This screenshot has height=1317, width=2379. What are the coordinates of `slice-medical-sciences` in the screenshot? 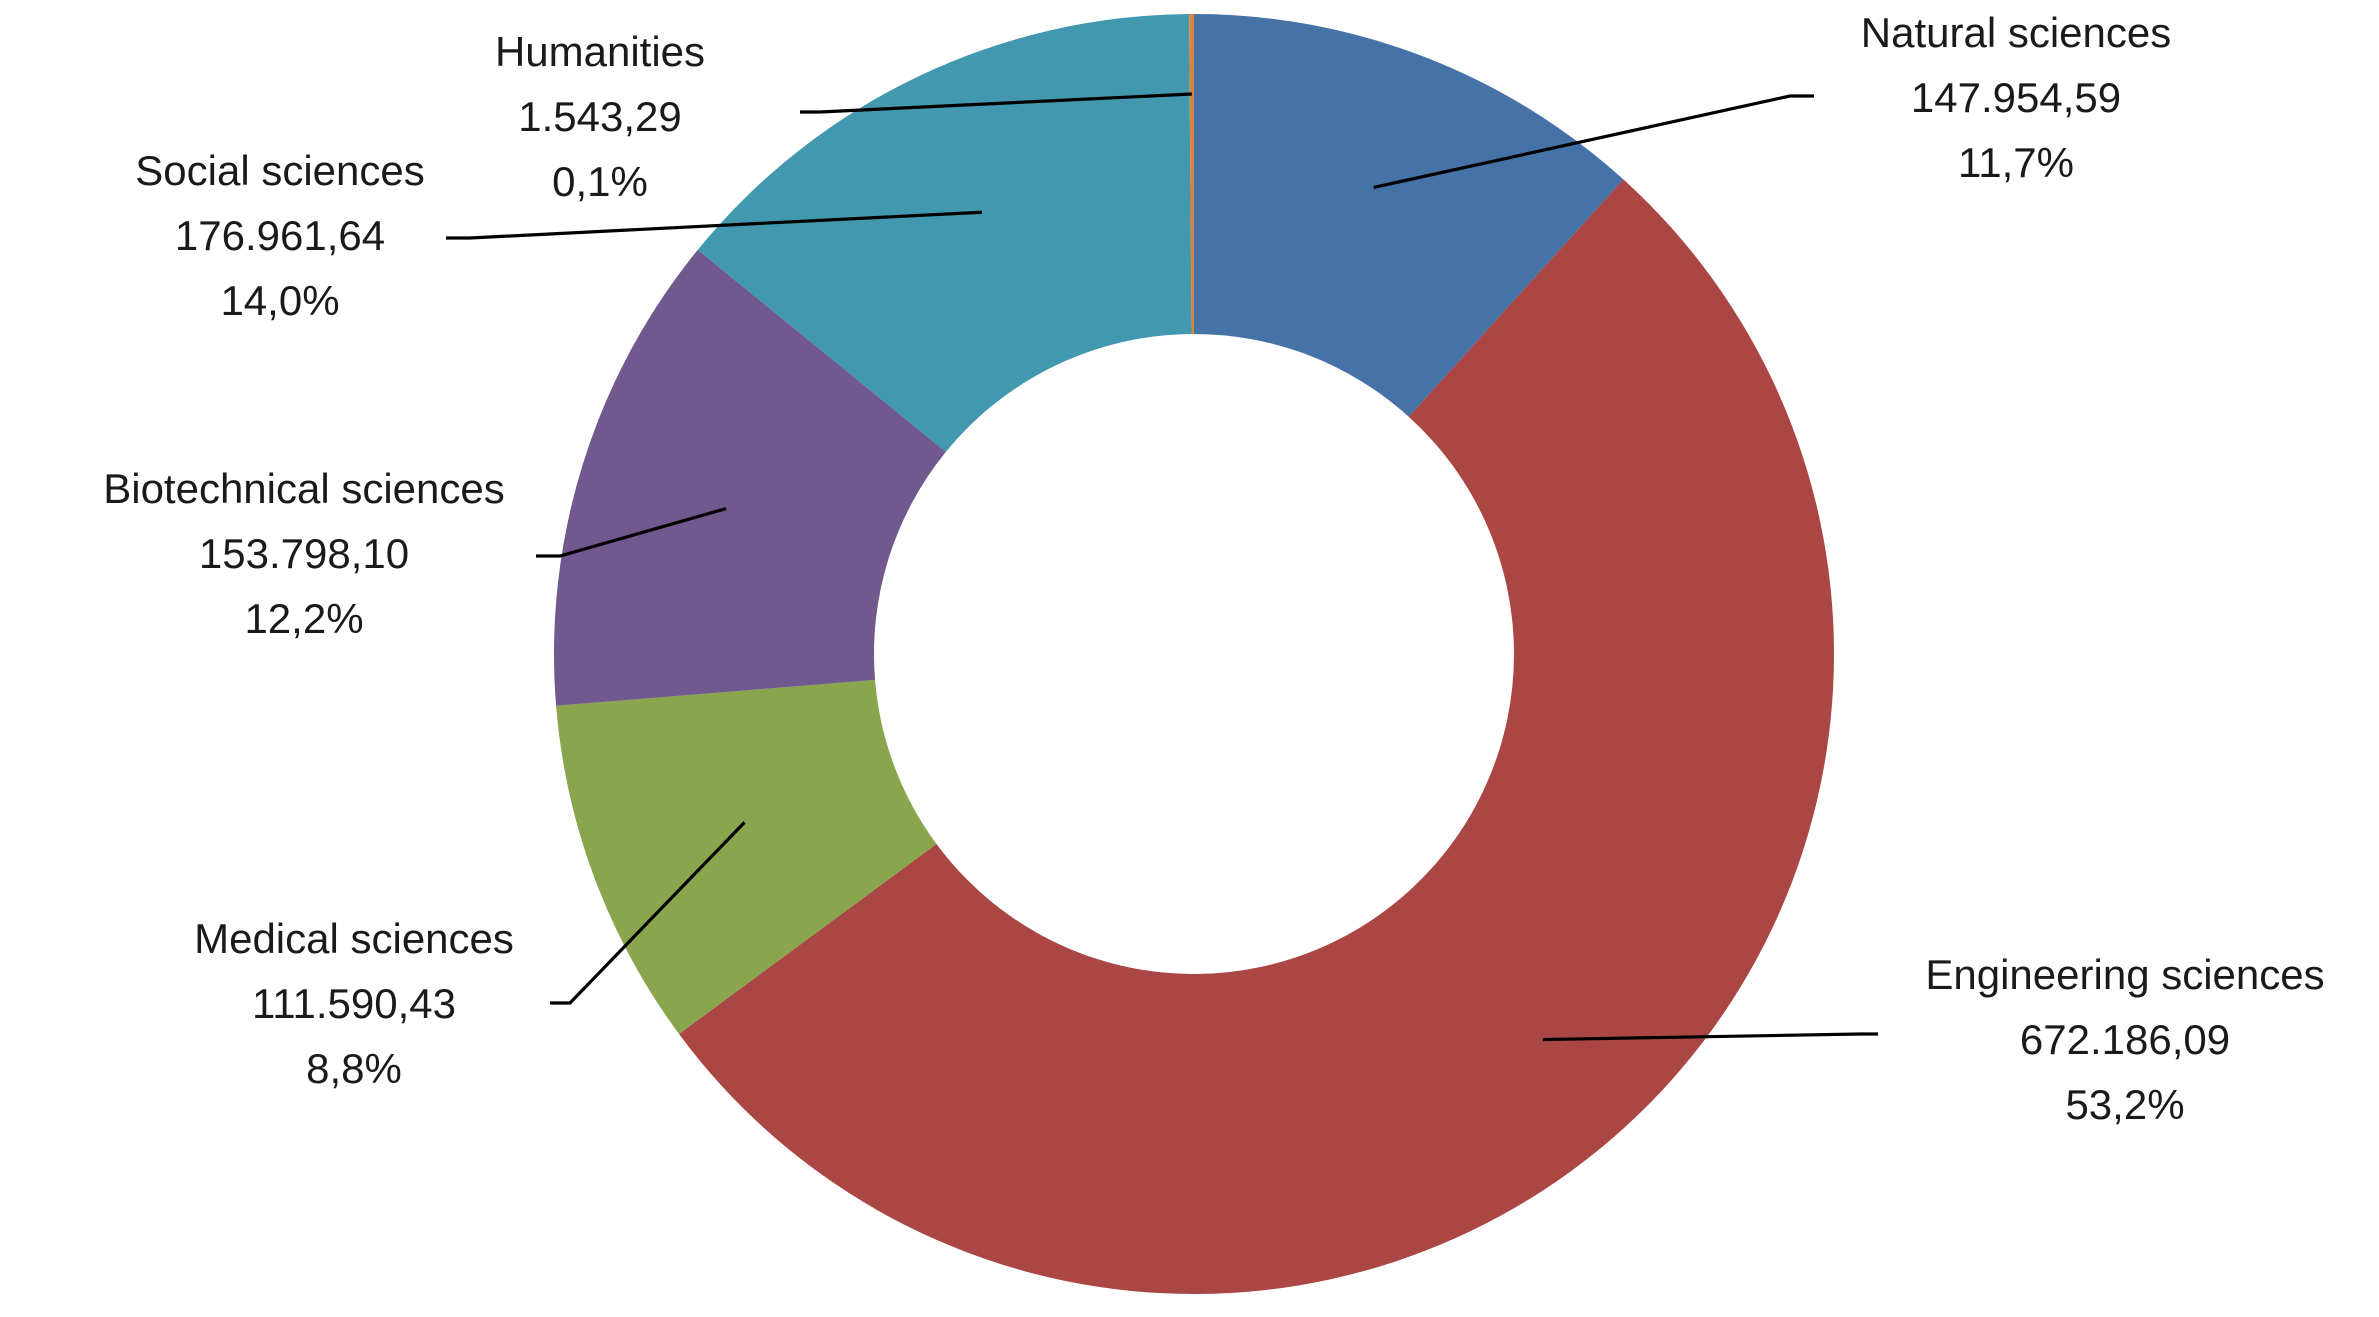 It's located at (746, 856).